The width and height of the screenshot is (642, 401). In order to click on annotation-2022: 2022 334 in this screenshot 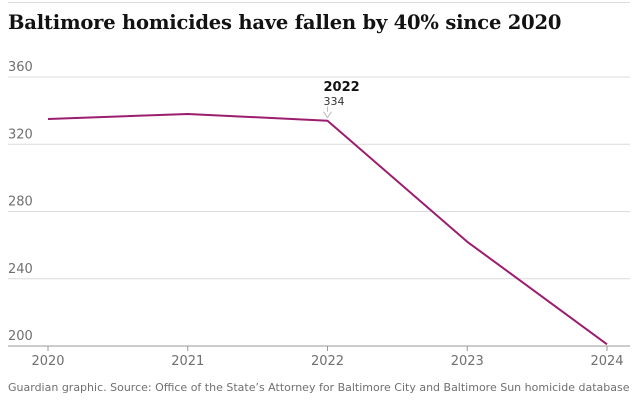, I will do `click(341, 99)`.